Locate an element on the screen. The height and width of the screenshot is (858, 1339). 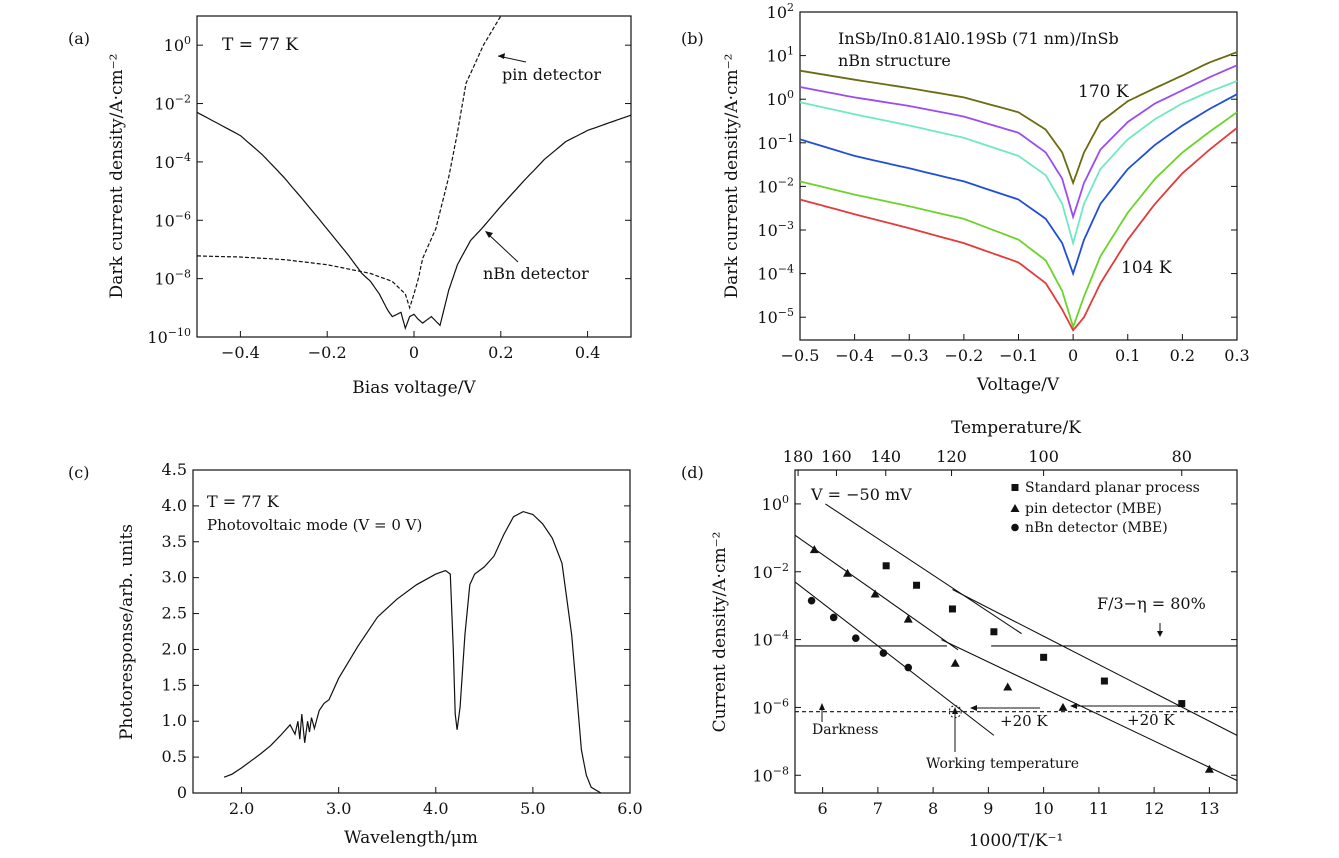
panel-d-y-tick-label-exponent: −2 is located at coordinates (781, 567).